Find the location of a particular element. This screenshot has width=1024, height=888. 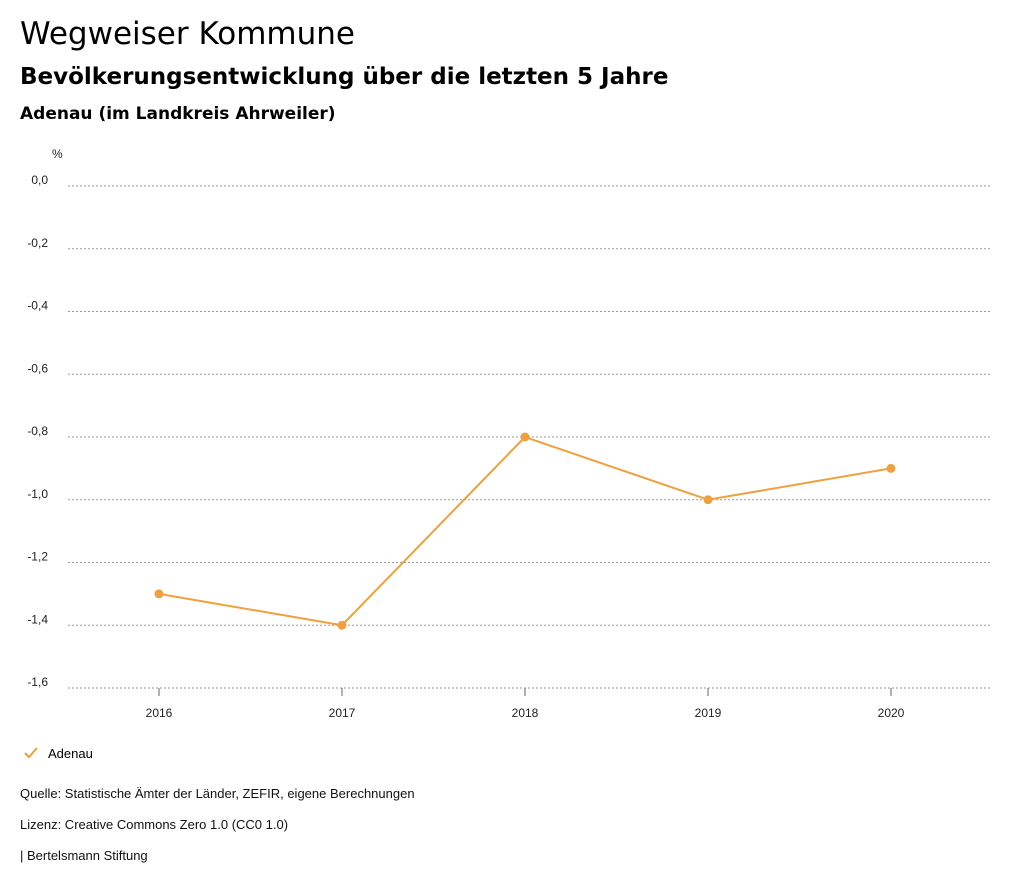

y-tick-label: -0,8 is located at coordinates (37, 431).